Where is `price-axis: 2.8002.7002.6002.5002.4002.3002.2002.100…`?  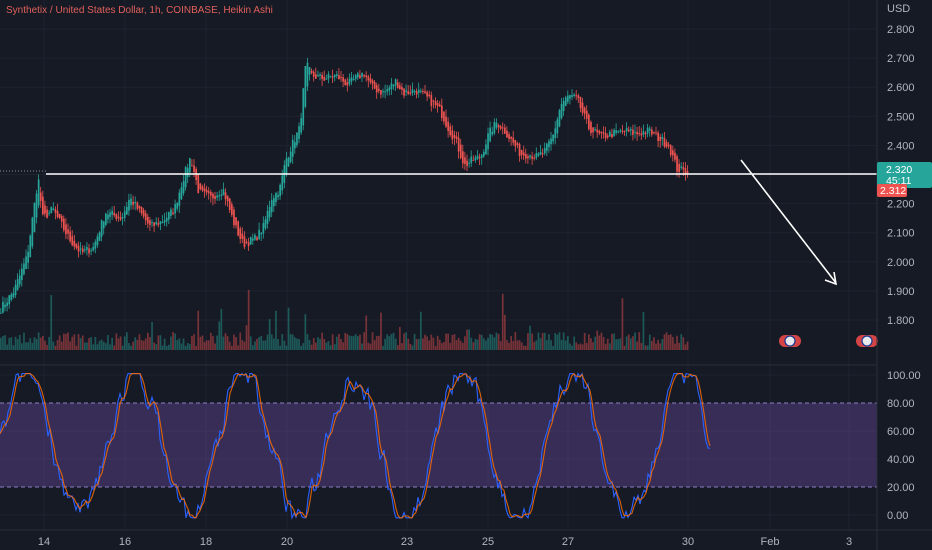
price-axis: 2.8002.7002.6002.5002.4002.3002.2002.100… is located at coordinates (901, 175).